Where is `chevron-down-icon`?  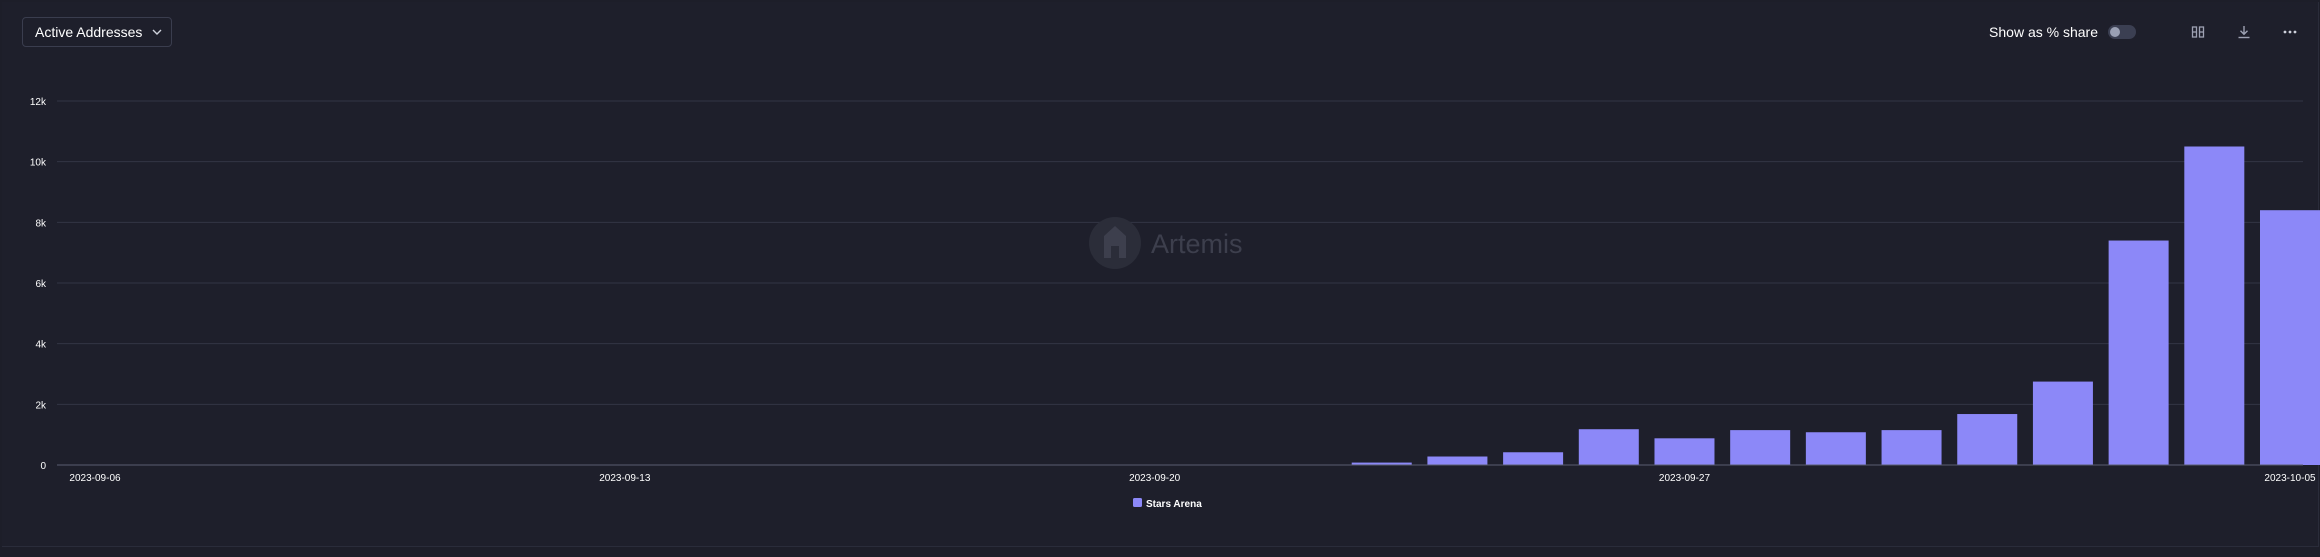
chevron-down-icon is located at coordinates (157, 32).